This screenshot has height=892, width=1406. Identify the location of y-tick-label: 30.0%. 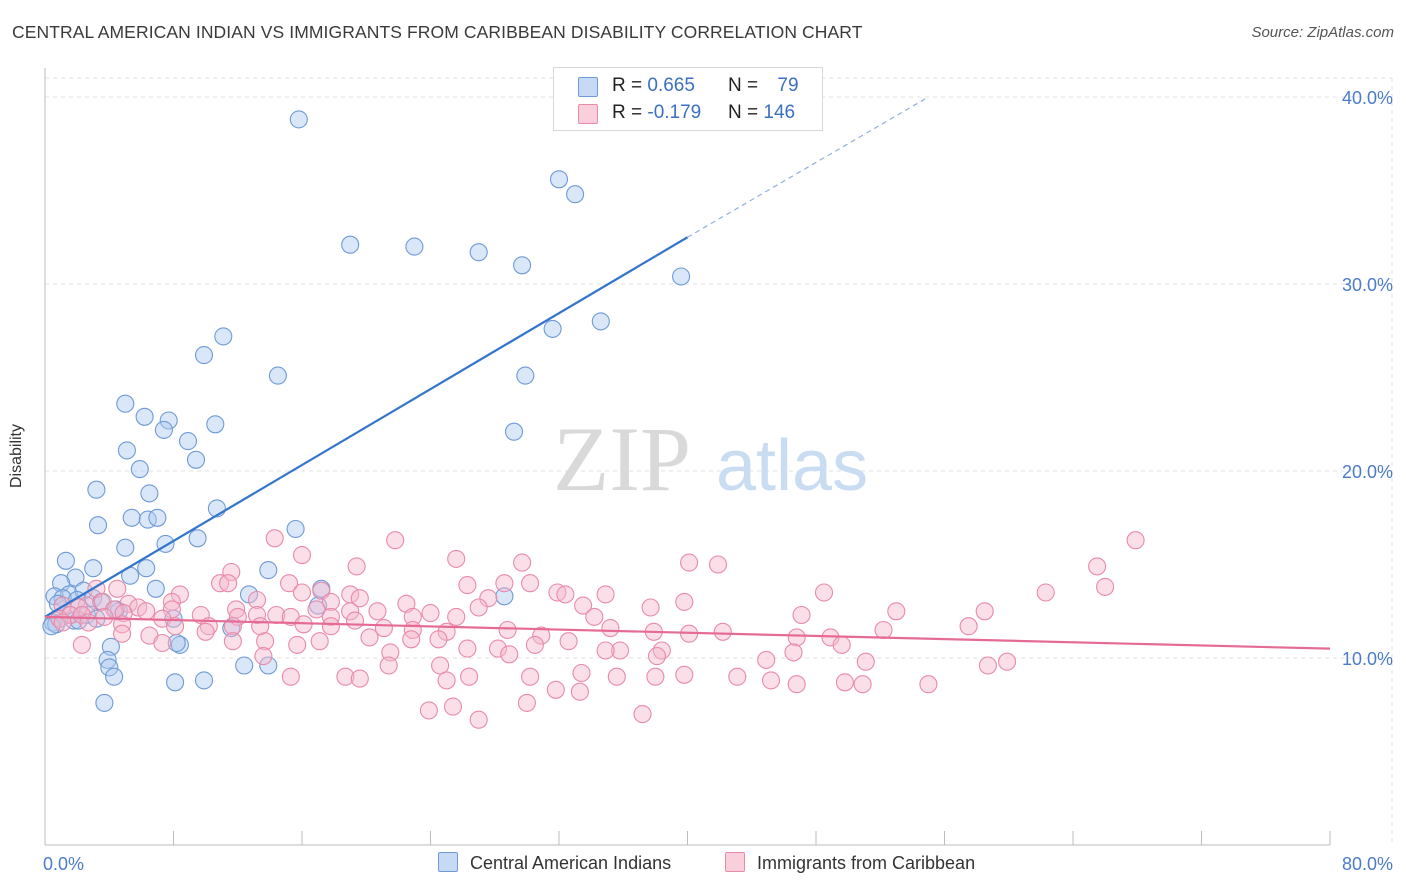
(1367, 285).